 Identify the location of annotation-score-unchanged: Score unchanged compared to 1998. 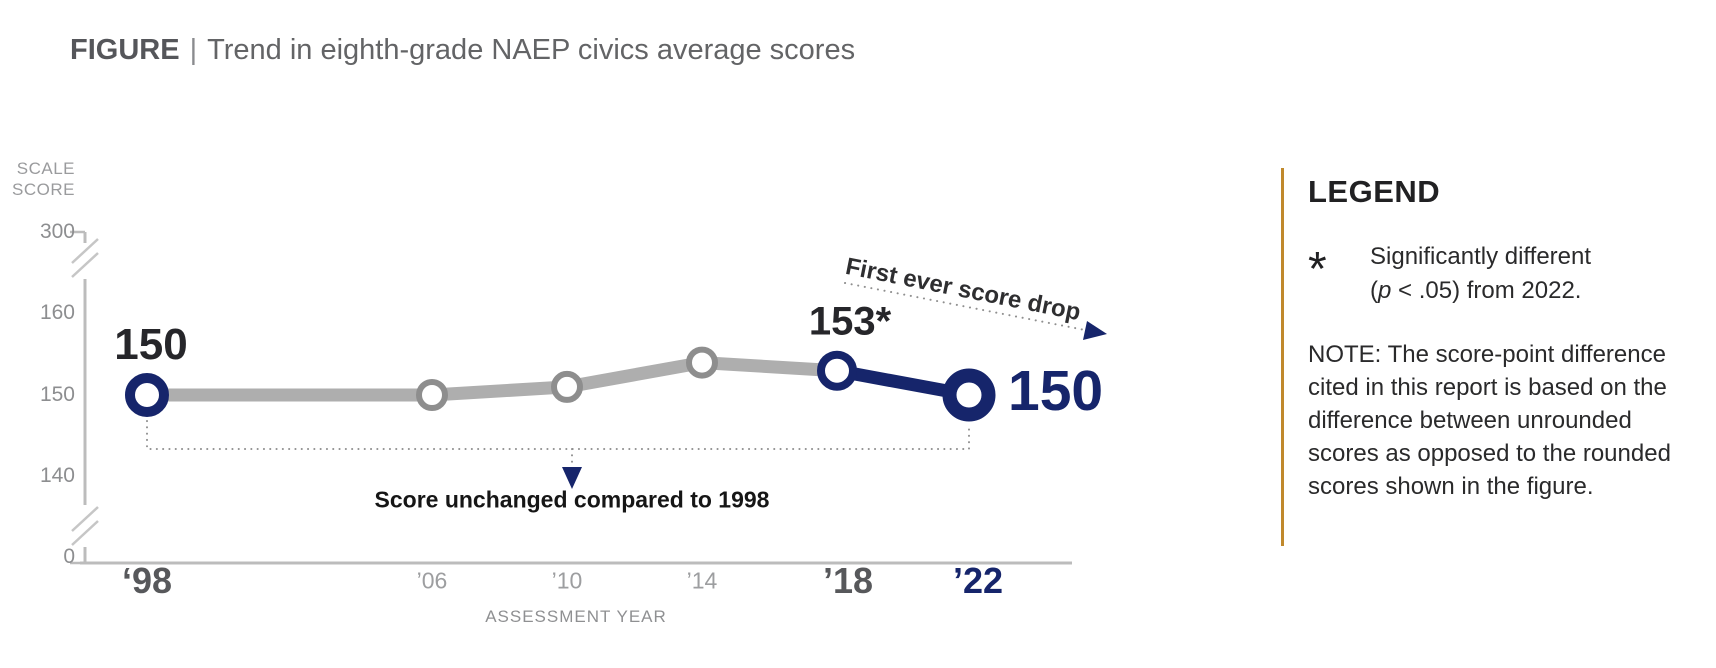
(572, 499).